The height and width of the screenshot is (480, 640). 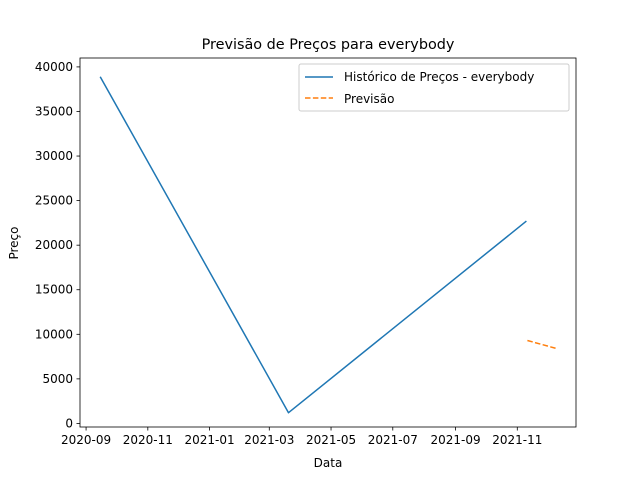 I want to click on y-tick-label: 5000, so click(x=57, y=379).